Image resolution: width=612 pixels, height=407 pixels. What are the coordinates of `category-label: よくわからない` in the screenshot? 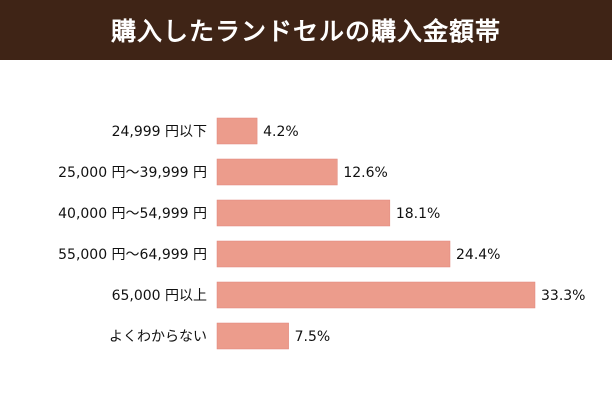 It's located at (158, 337).